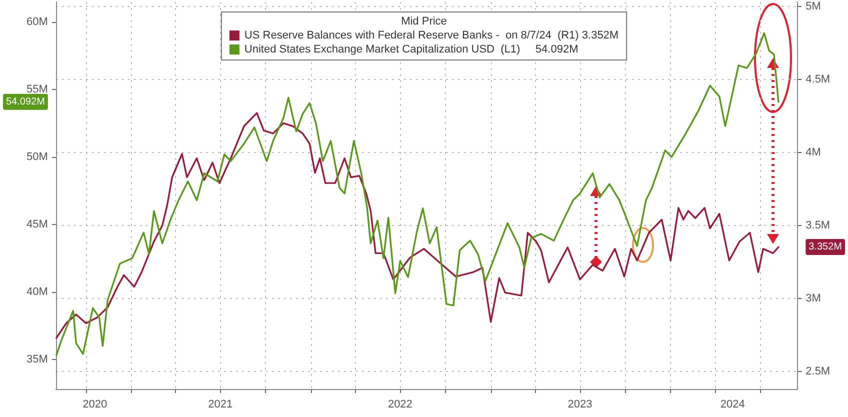 This screenshot has width=848, height=417. Describe the element at coordinates (825, 247) in the screenshot. I see `y2-tick-label: 3.352M` at that location.